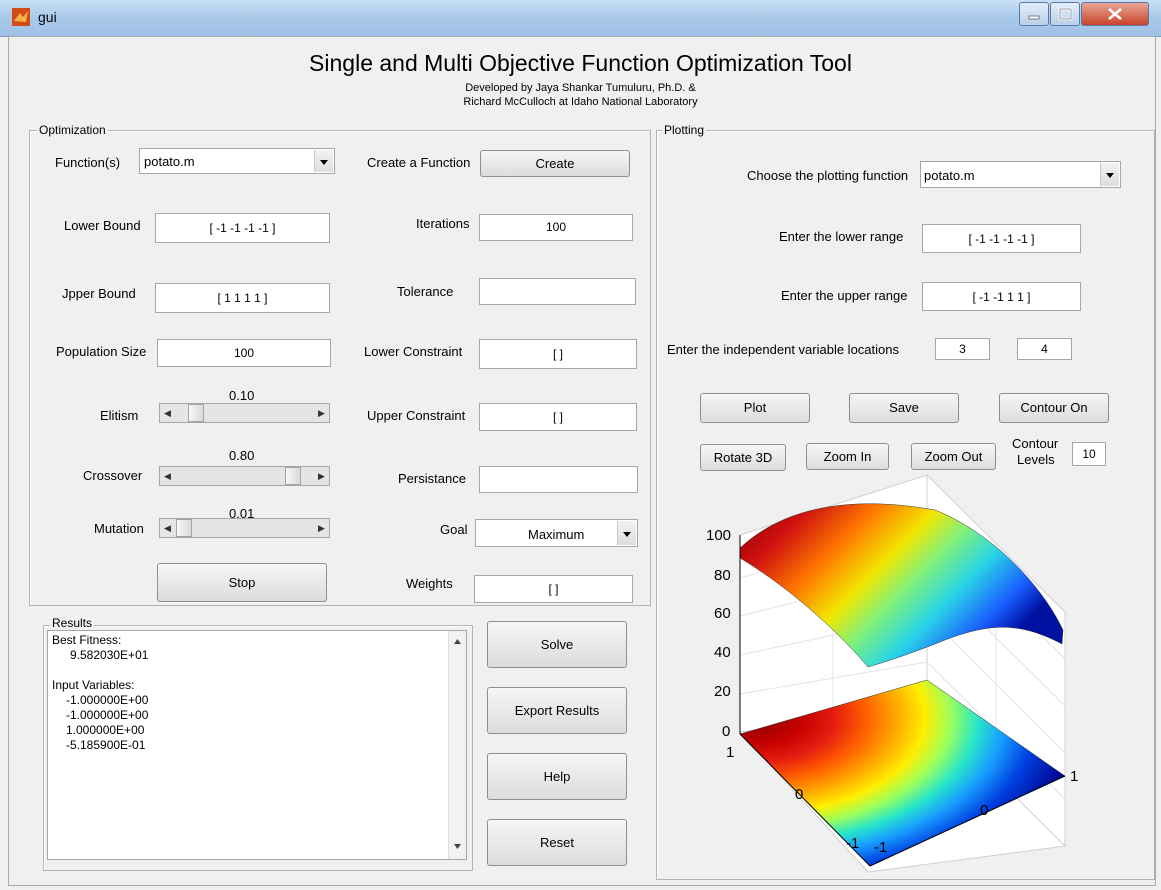 This screenshot has width=1161, height=890. I want to click on stop-button: Stop, so click(242, 582).